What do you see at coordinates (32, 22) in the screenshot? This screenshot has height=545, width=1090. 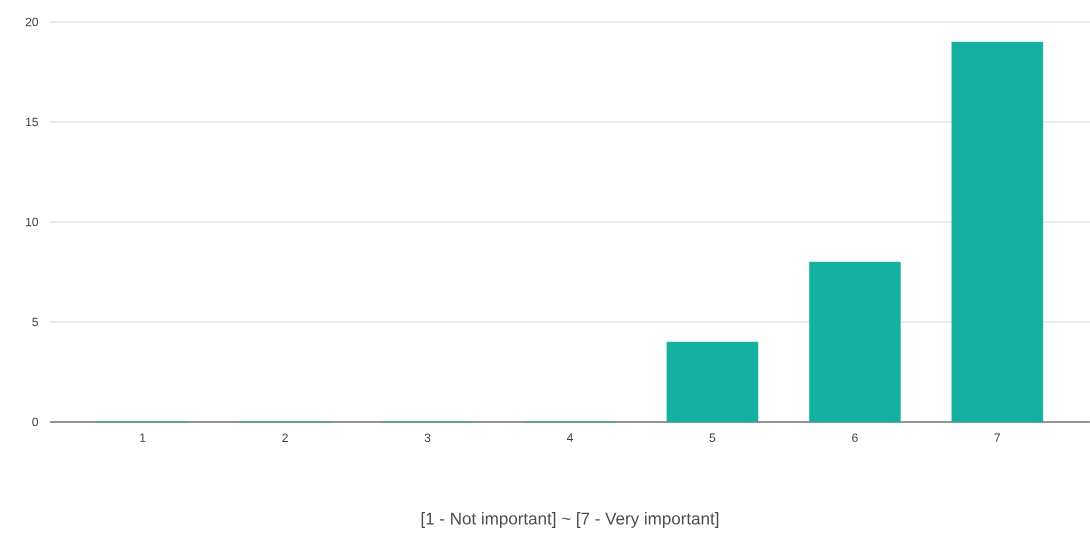 I see `y-tick-label: 20` at bounding box center [32, 22].